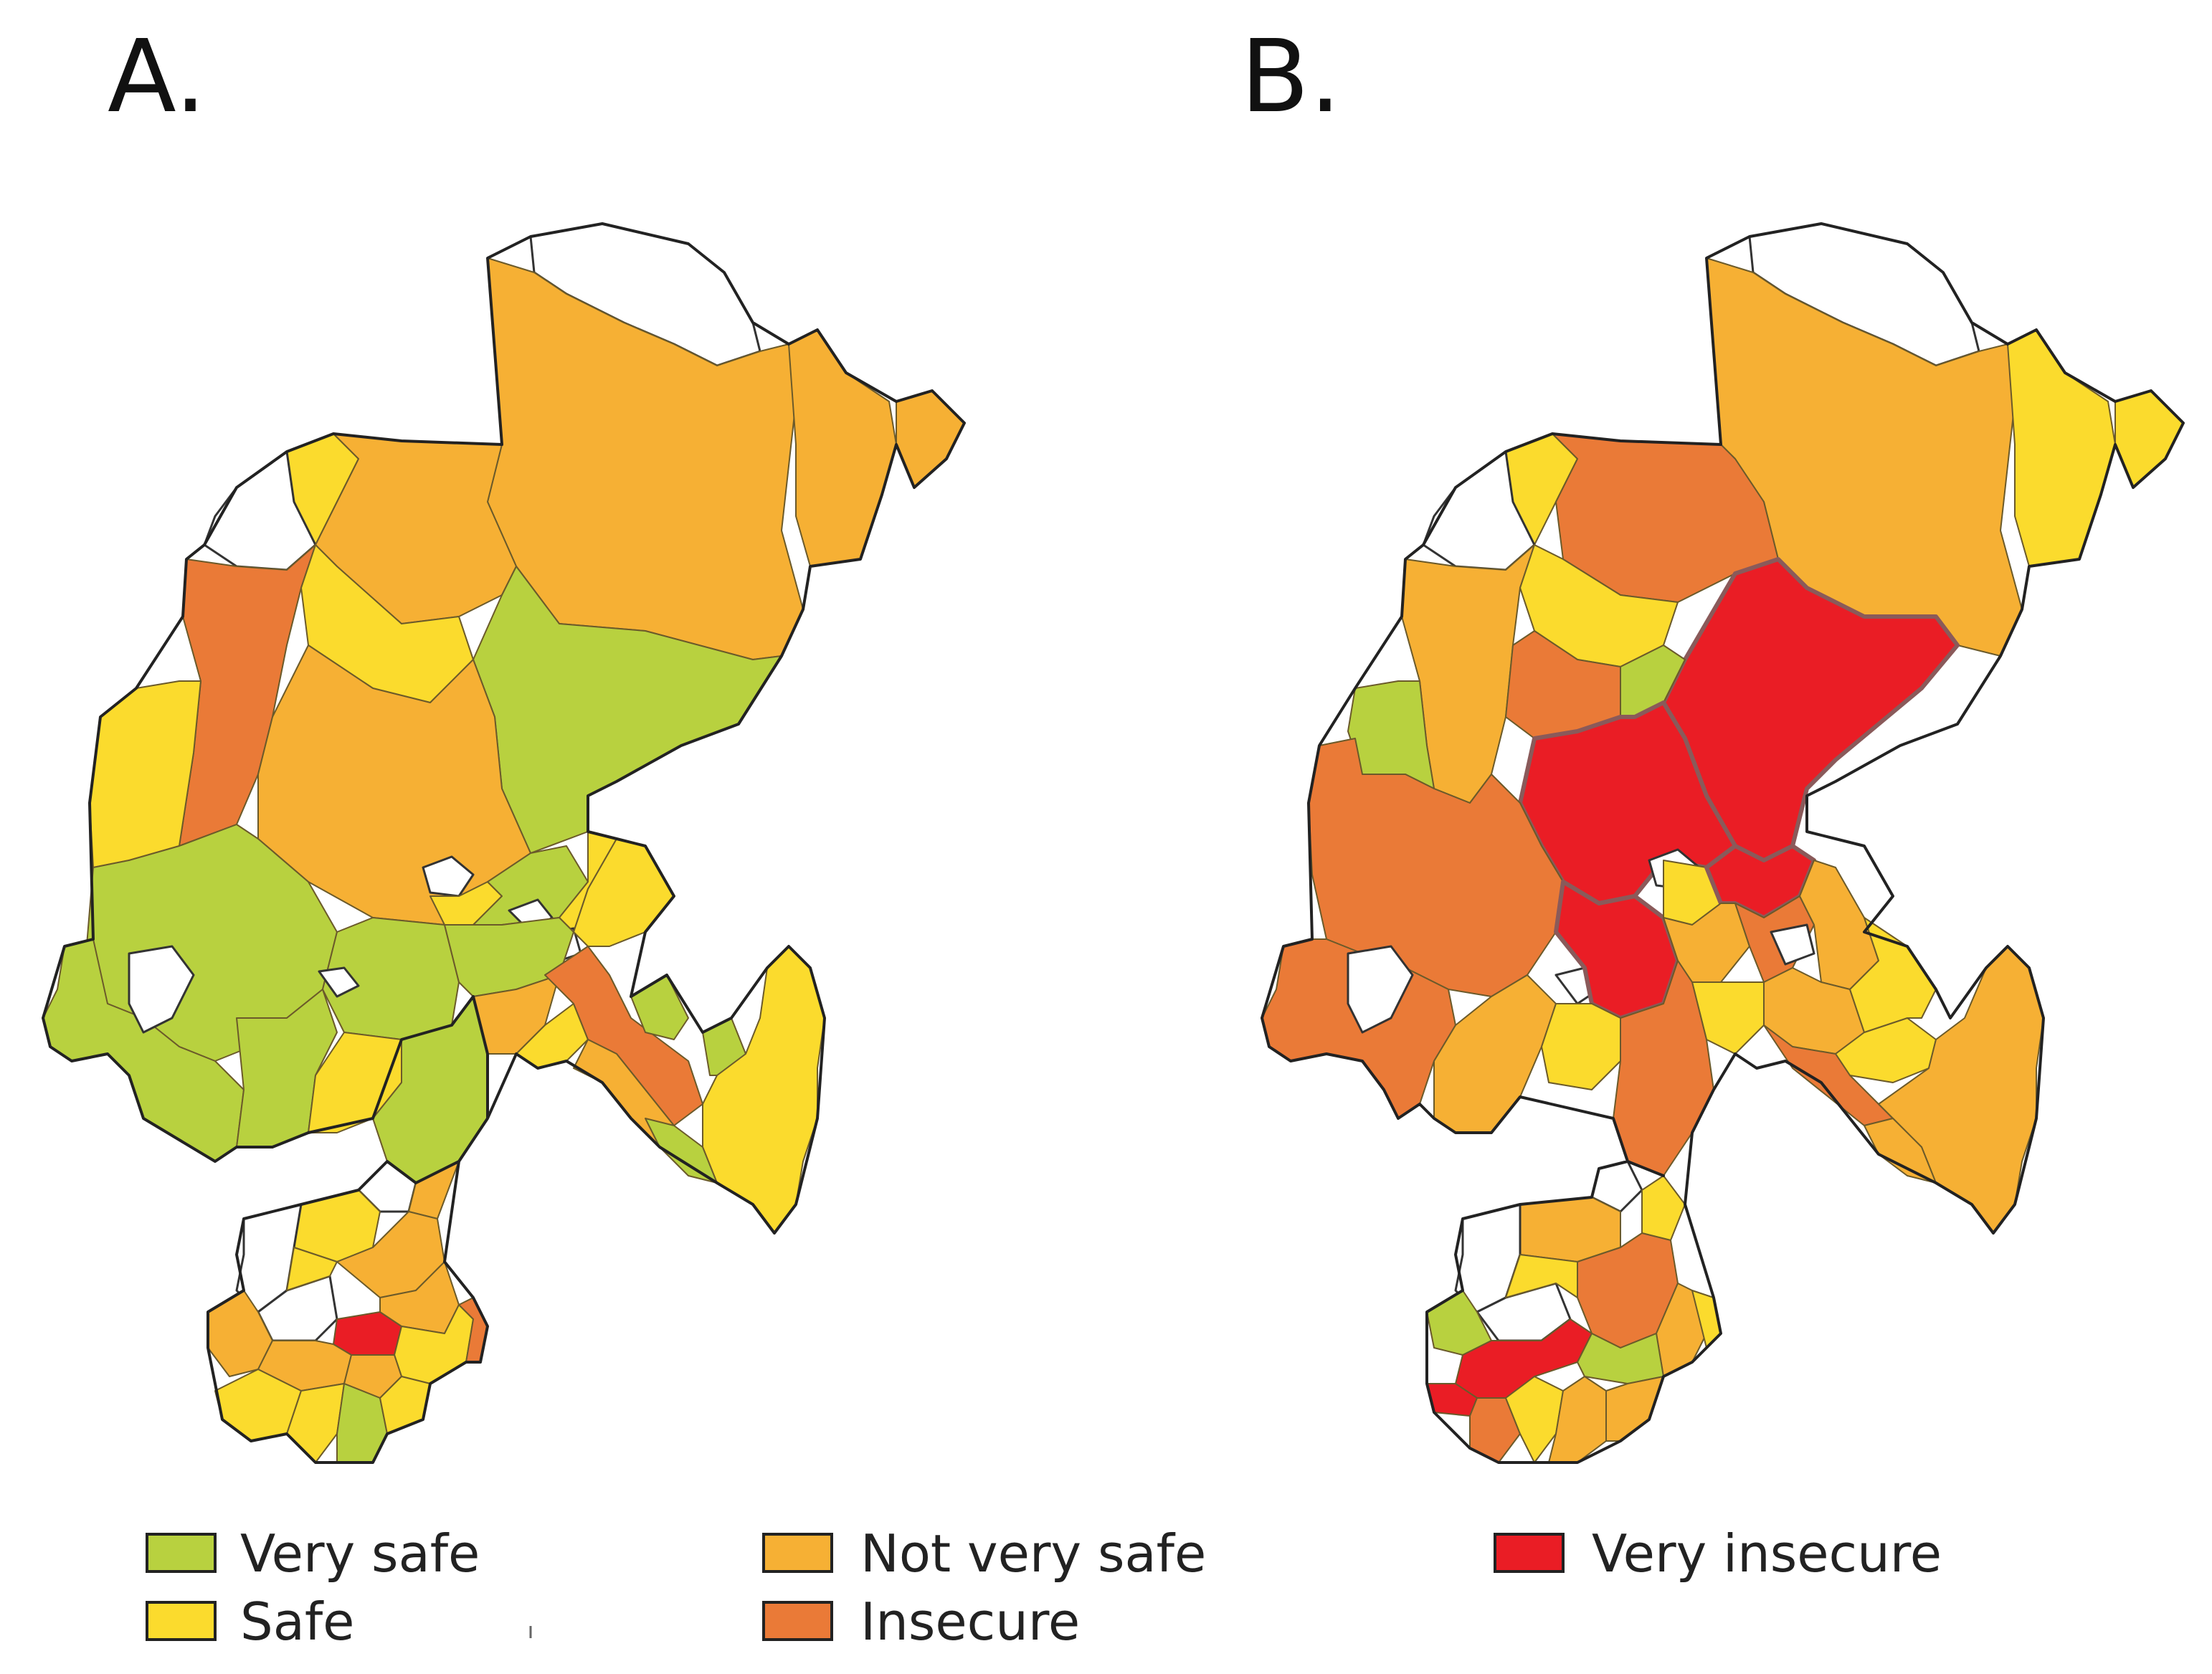 This screenshot has width=2212, height=1674. What do you see at coordinates (1767, 1553) in the screenshot?
I see `legend-label-very-insecure: Very insecure` at bounding box center [1767, 1553].